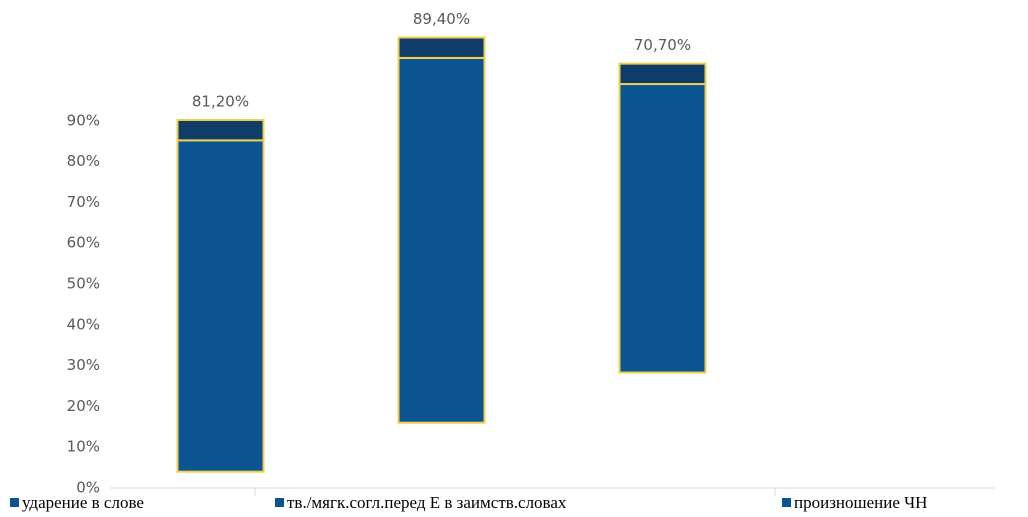  What do you see at coordinates (220, 101) in the screenshot?
I see `data-label: 81,20%` at bounding box center [220, 101].